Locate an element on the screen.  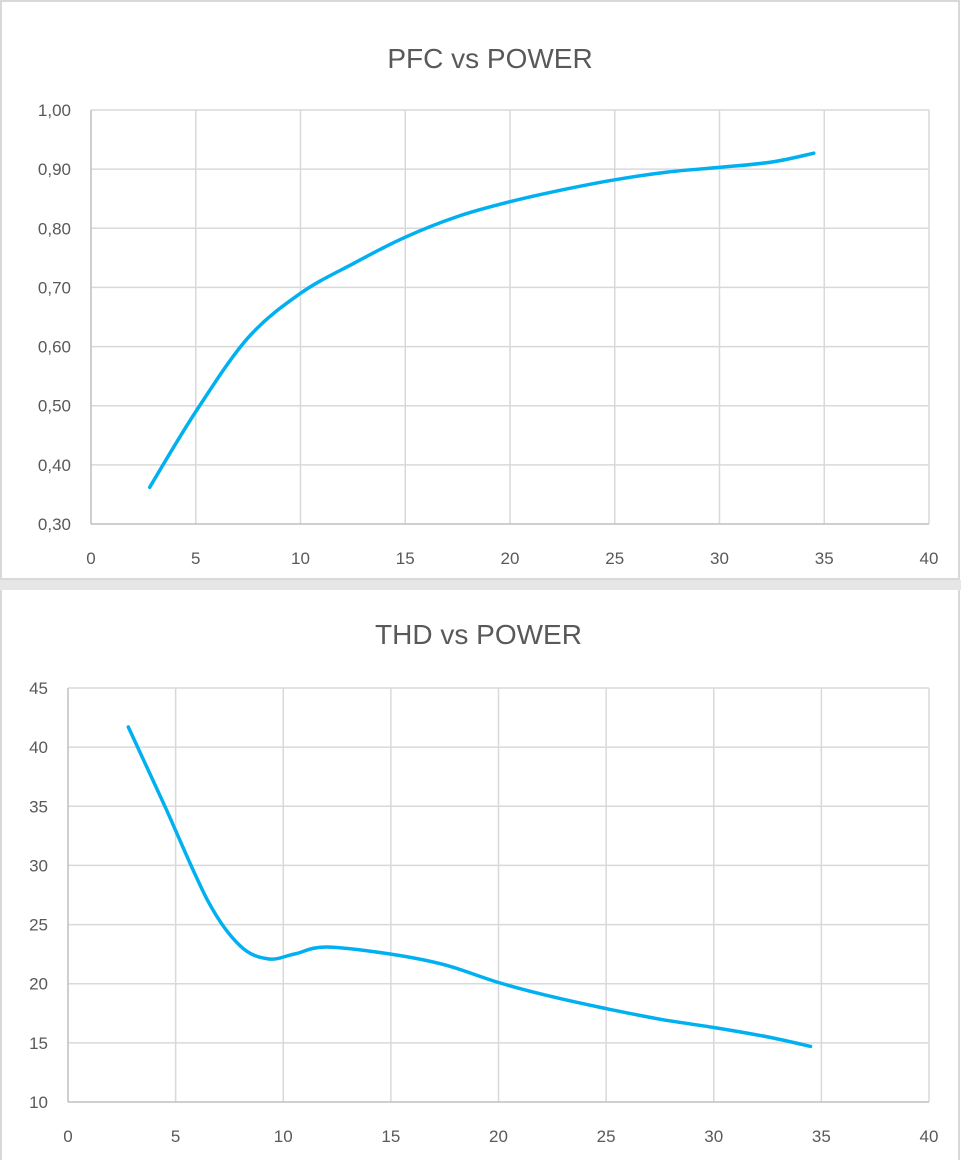
y-tick-label: 30 is located at coordinates (38, 865).